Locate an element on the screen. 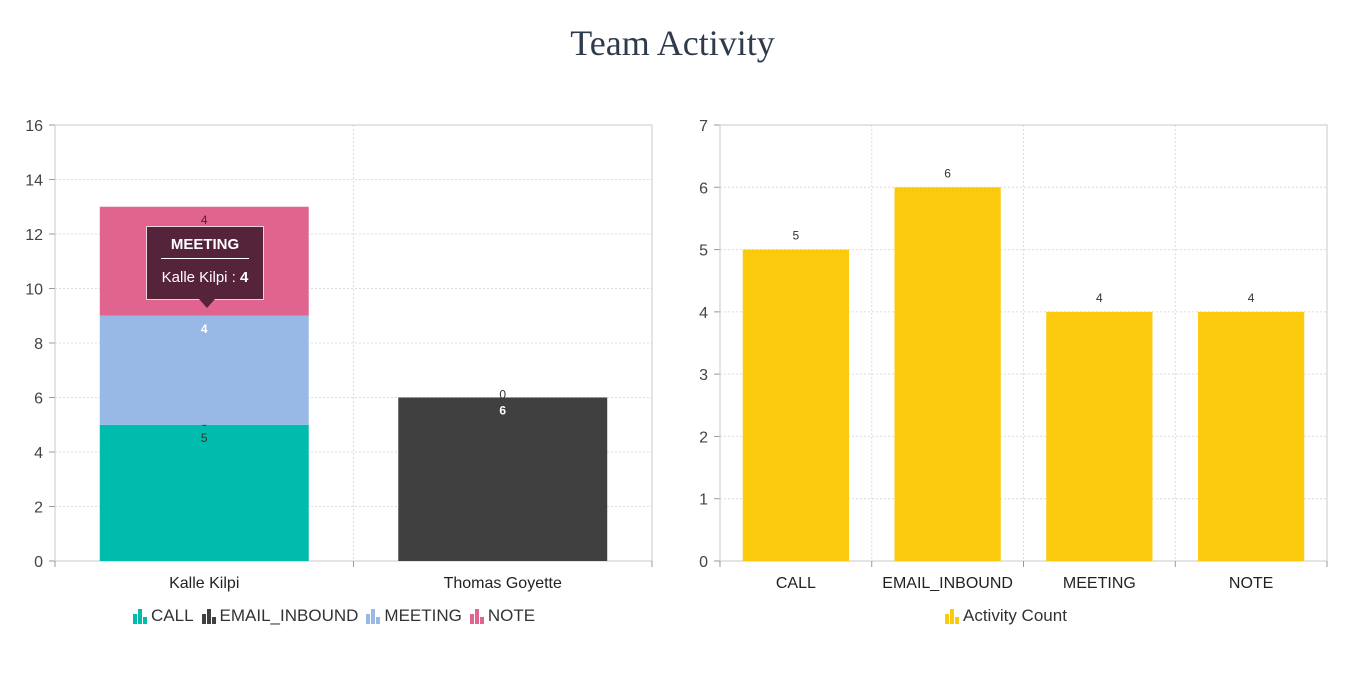 The height and width of the screenshot is (686, 1345). y-tick-label: 5 is located at coordinates (703, 251).